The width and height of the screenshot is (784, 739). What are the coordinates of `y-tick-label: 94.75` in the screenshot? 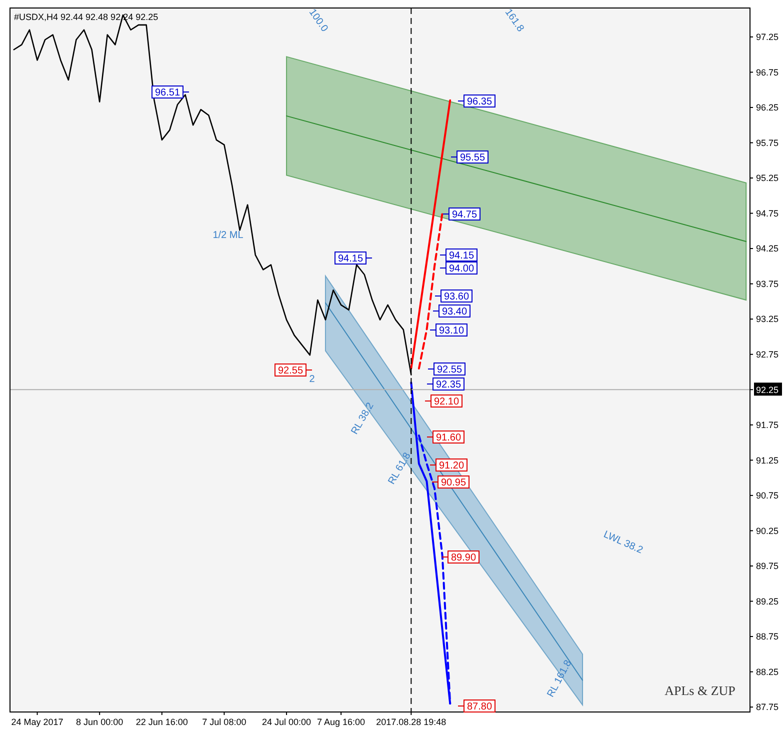 It's located at (767, 213).